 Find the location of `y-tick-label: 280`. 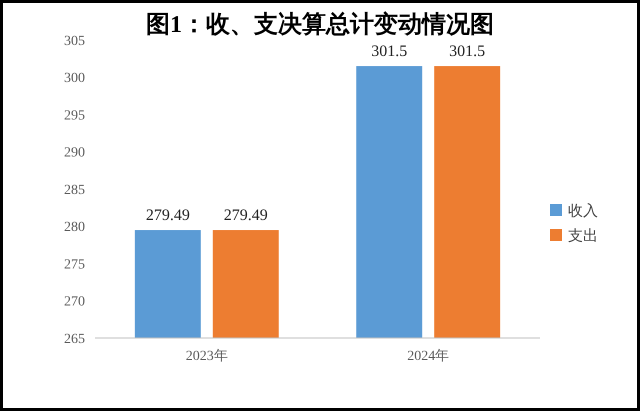

y-tick-label: 280 is located at coordinates (74, 228).